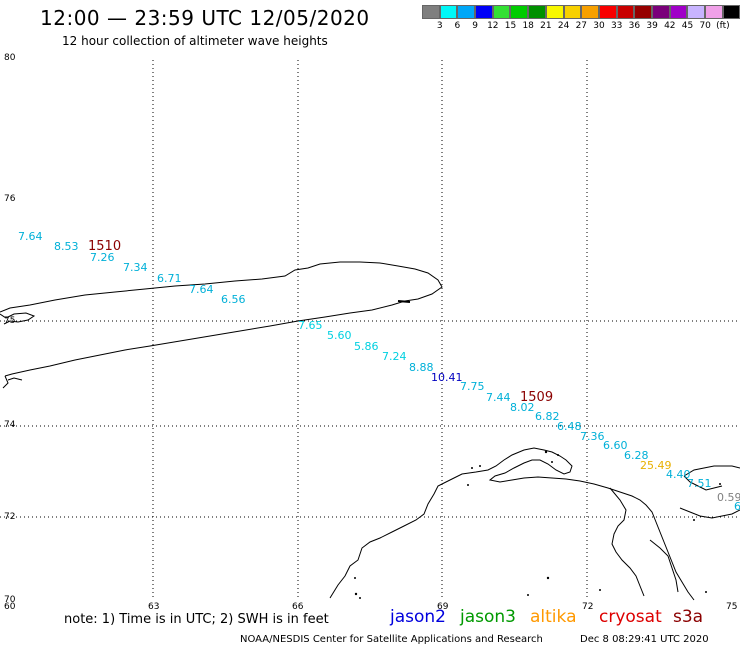 This screenshot has height=650, width=740. What do you see at coordinates (687, 26) in the screenshot?
I see `colorbar-label: 45` at bounding box center [687, 26].